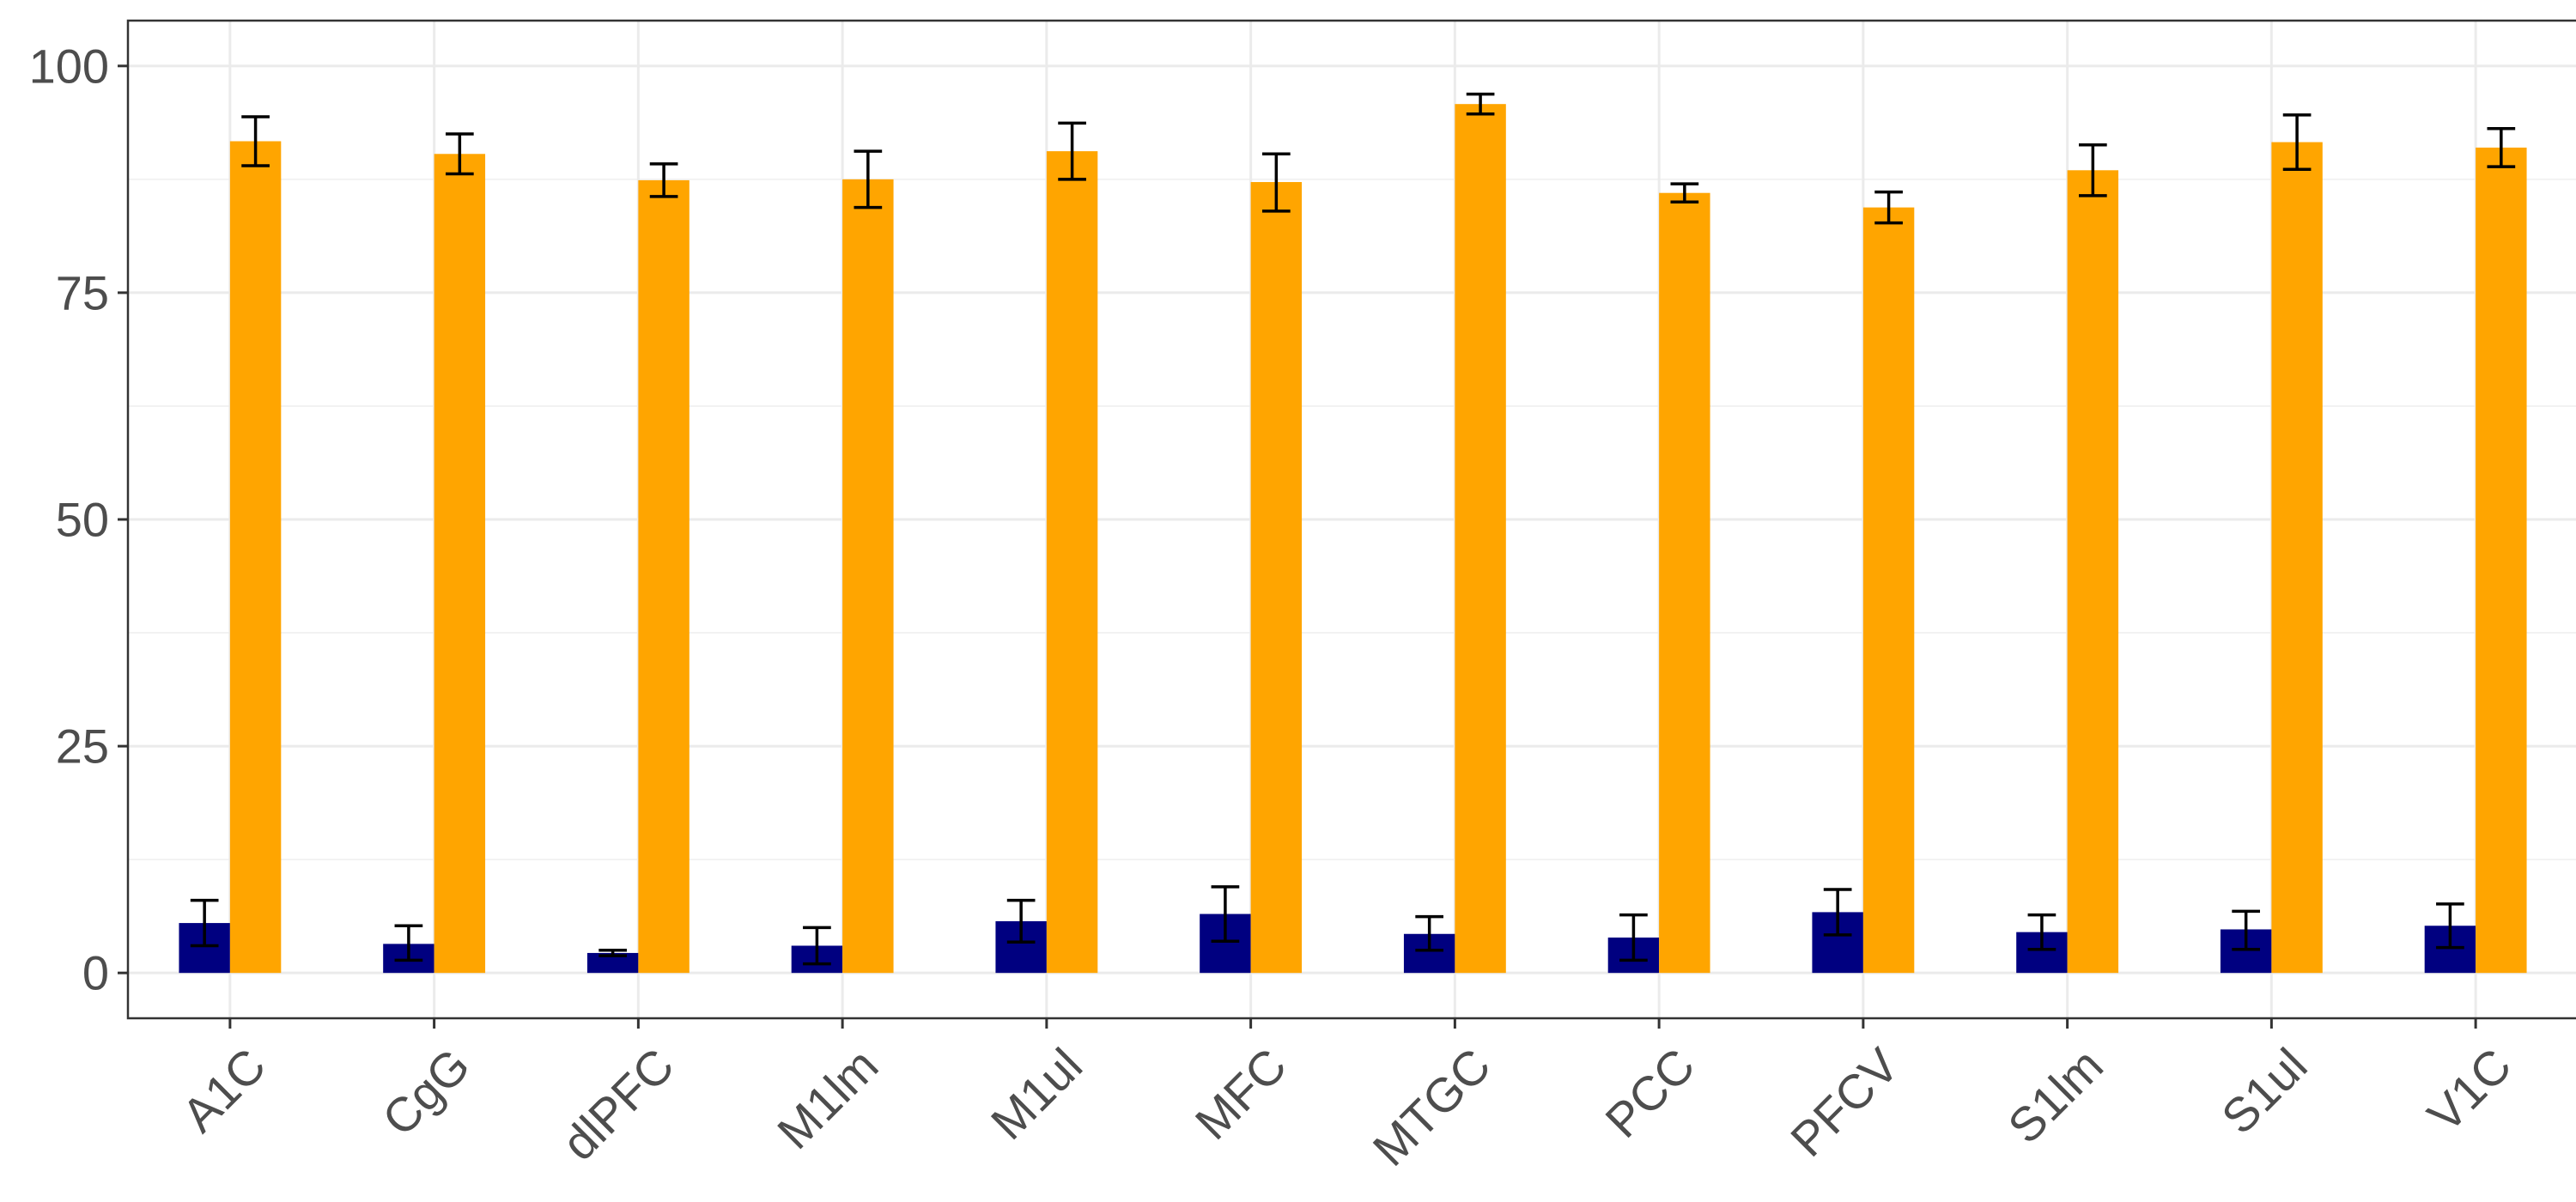 The height and width of the screenshot is (1202, 2576). What do you see at coordinates (69, 66) in the screenshot?
I see `y-tick-label: 100` at bounding box center [69, 66].